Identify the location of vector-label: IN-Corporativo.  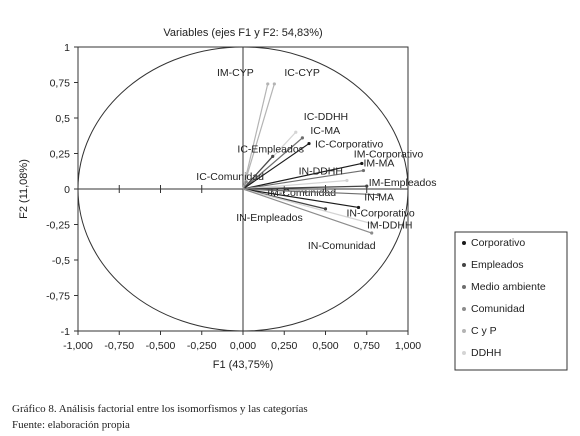
(381, 213).